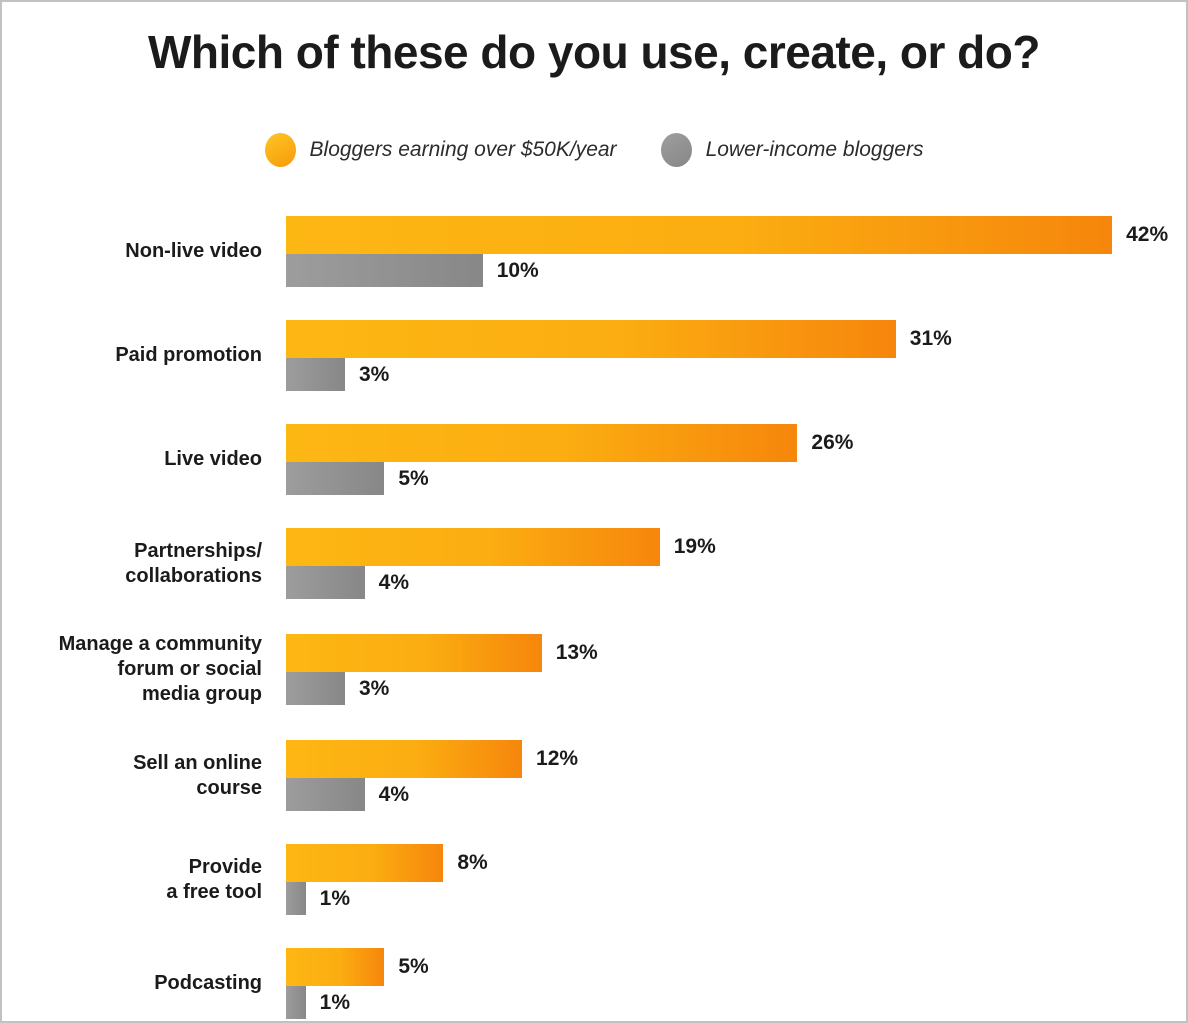 The width and height of the screenshot is (1188, 1023). What do you see at coordinates (736, 983) in the screenshot?
I see `bar-group: 5% 1%` at bounding box center [736, 983].